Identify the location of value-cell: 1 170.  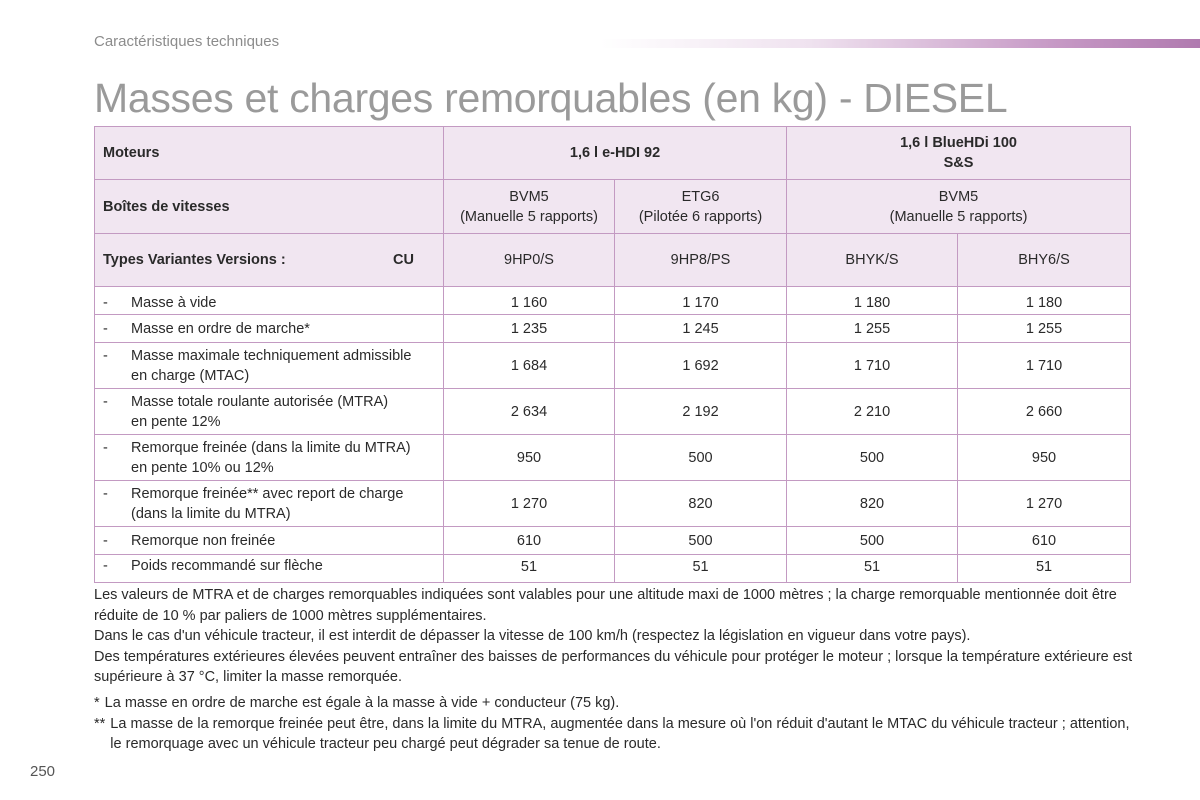
(700, 300).